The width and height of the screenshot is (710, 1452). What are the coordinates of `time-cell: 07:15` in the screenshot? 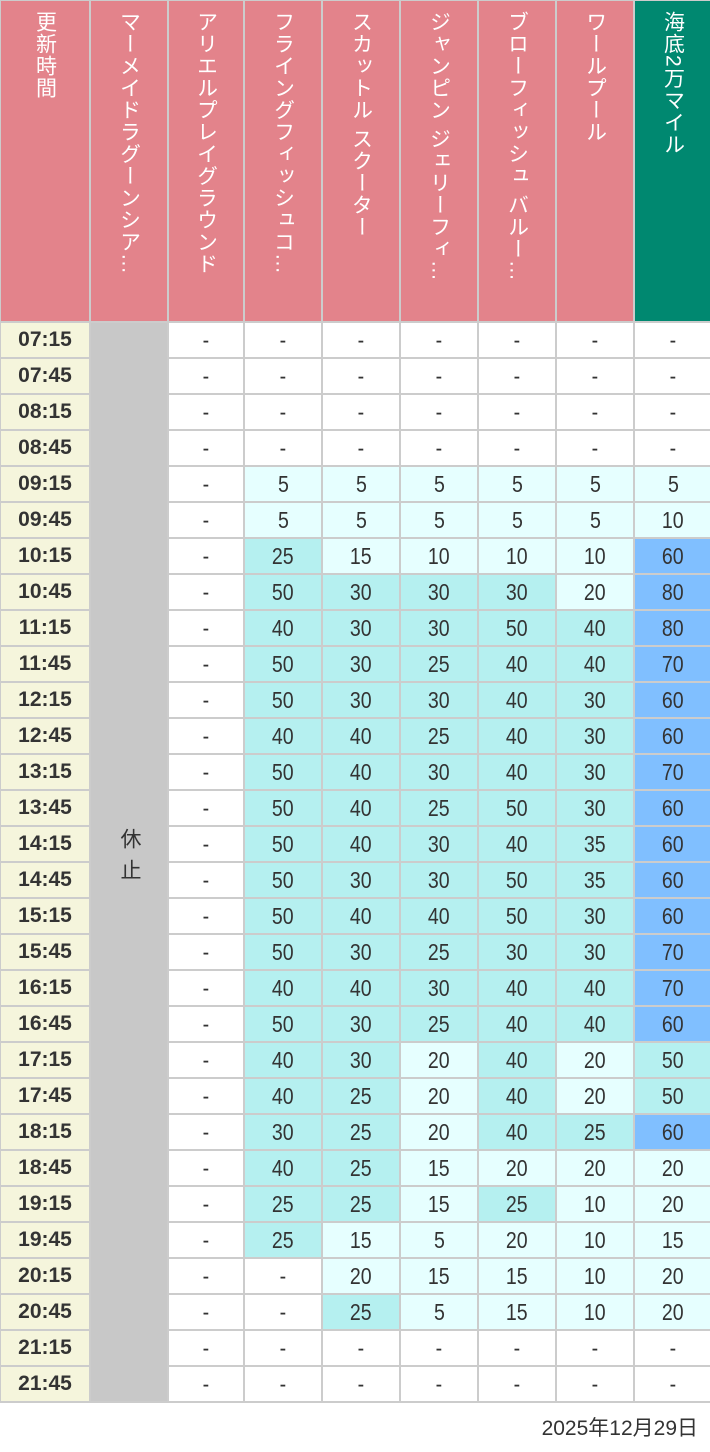 It's located at (45, 340).